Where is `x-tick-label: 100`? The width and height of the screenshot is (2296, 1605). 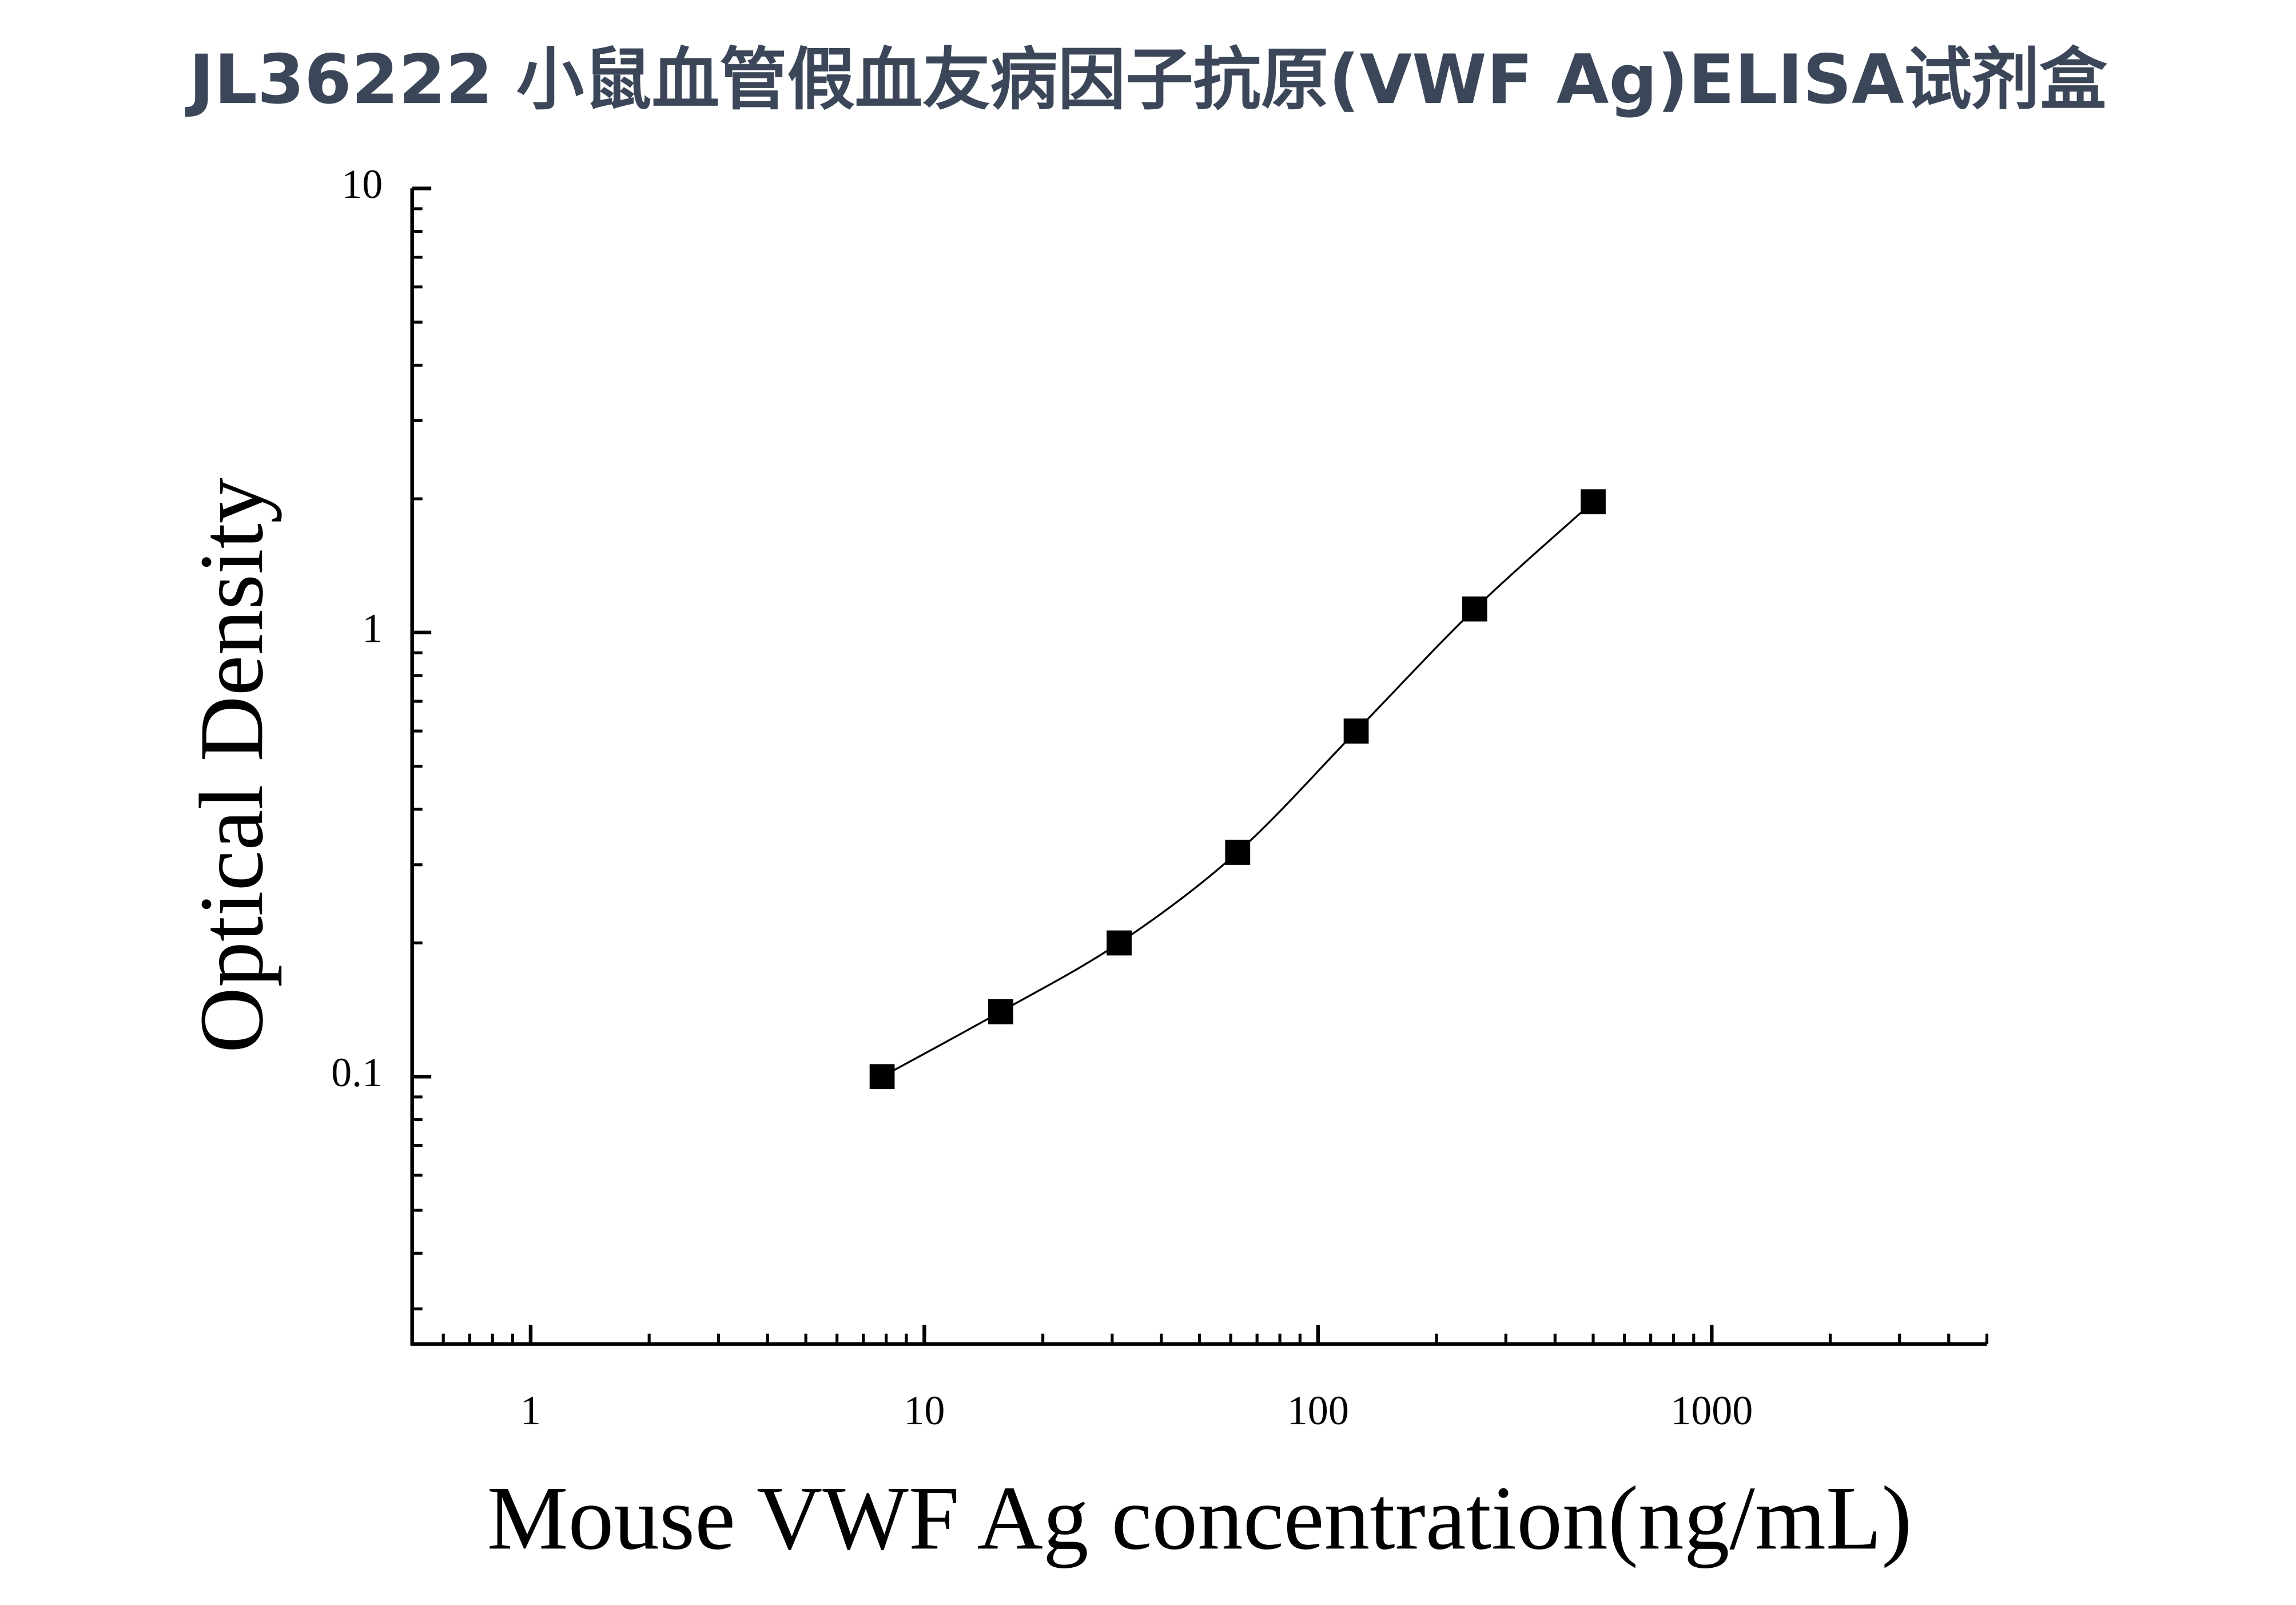 x-tick-label: 100 is located at coordinates (1318, 1410).